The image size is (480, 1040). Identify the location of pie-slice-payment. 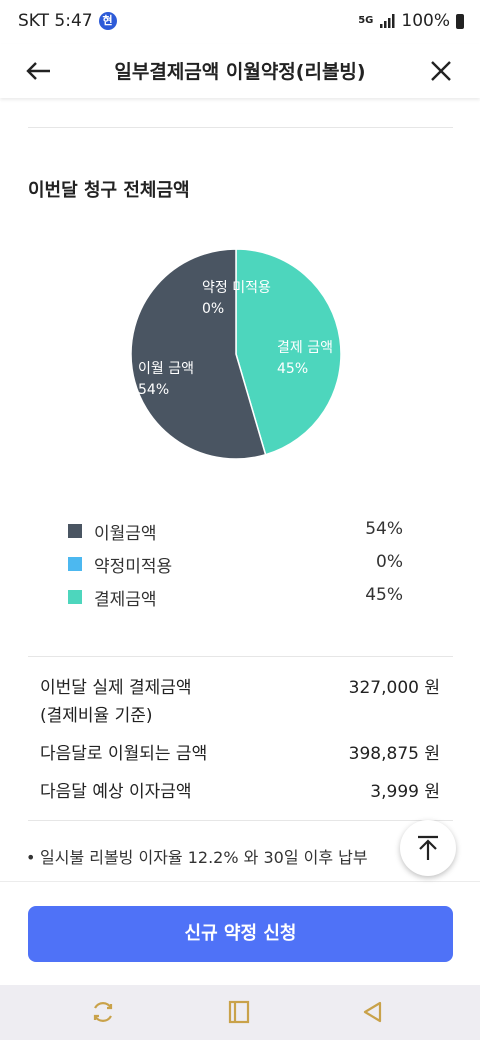
(288, 352).